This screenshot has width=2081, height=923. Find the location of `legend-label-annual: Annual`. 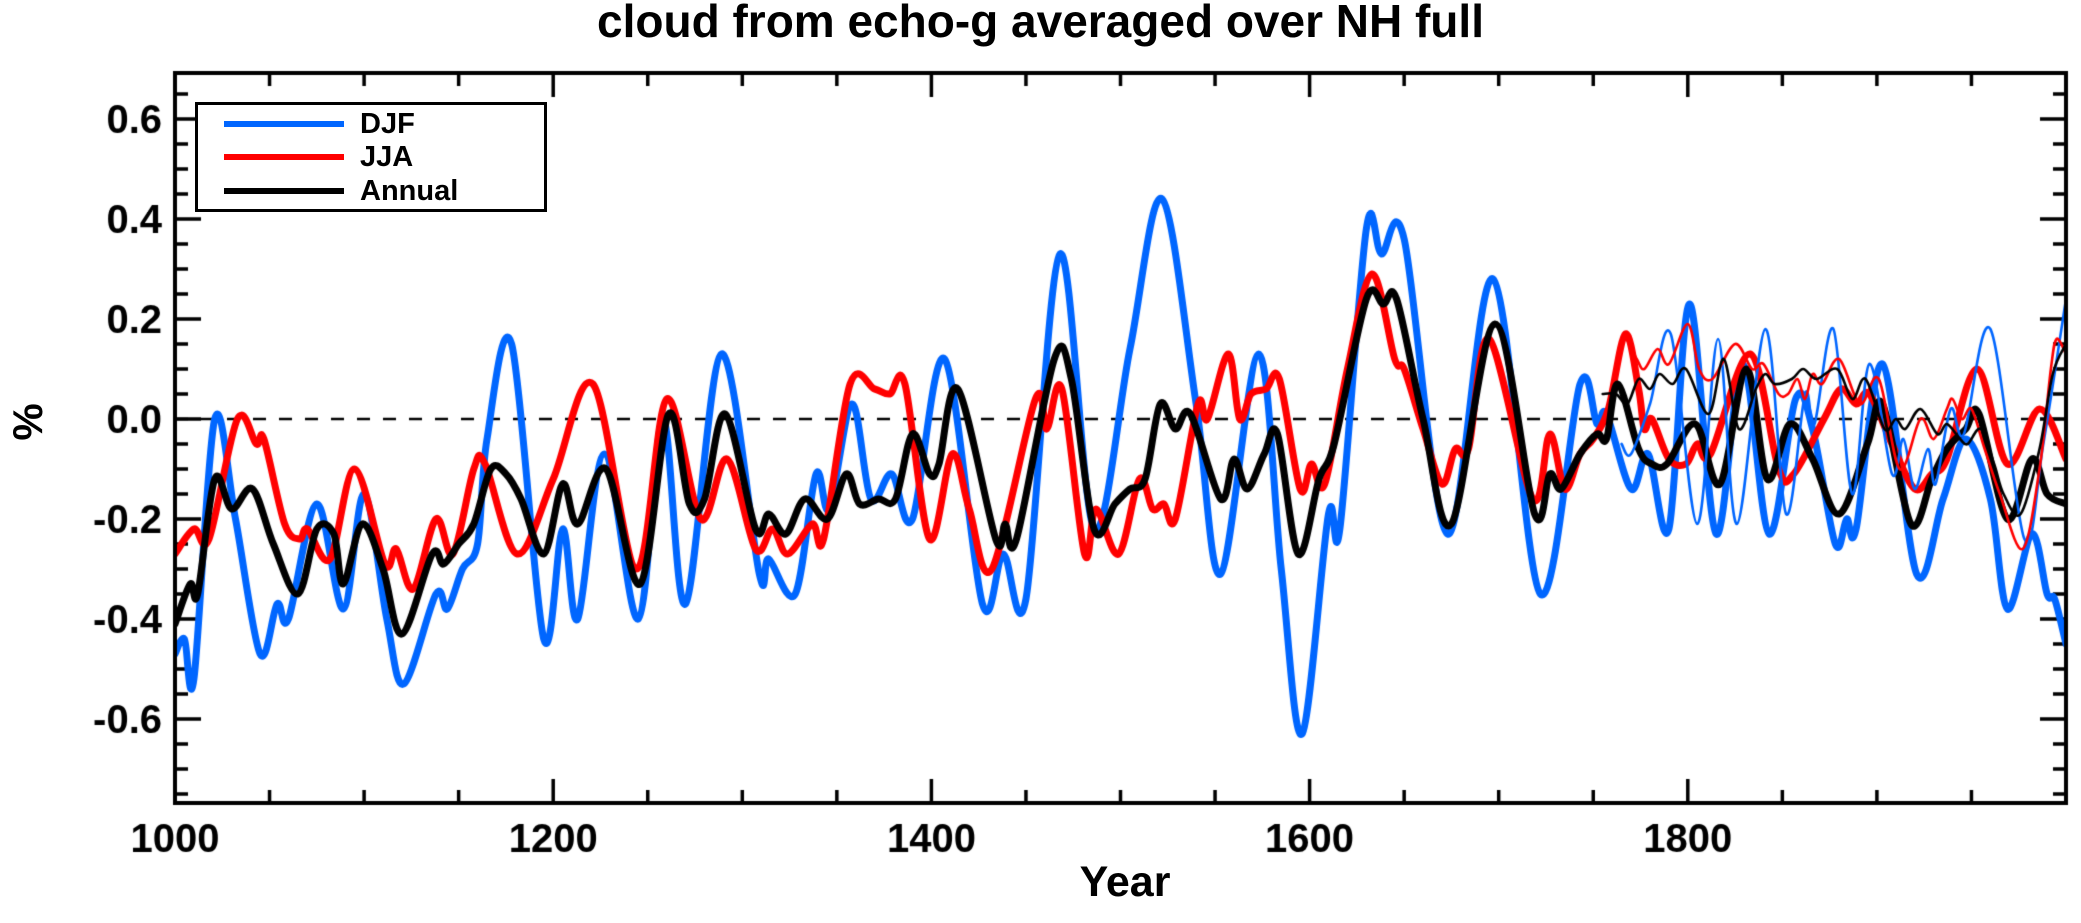

legend-label-annual: Annual is located at coordinates (409, 190).